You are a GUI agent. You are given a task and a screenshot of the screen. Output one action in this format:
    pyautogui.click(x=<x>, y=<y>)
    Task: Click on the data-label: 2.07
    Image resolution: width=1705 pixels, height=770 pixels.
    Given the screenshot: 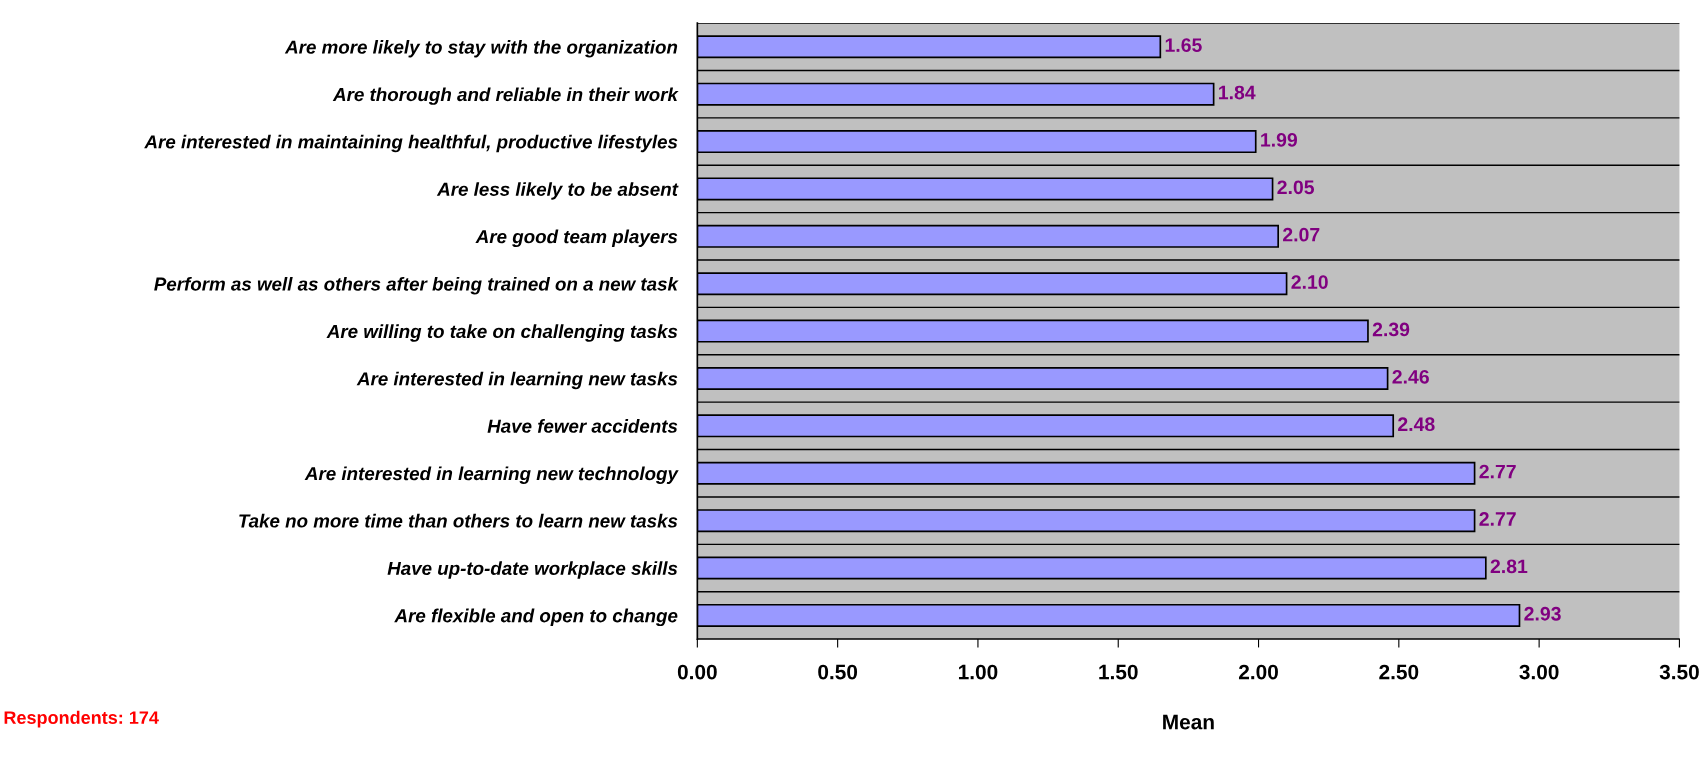 What is the action you would take?
    pyautogui.click(x=1301, y=234)
    